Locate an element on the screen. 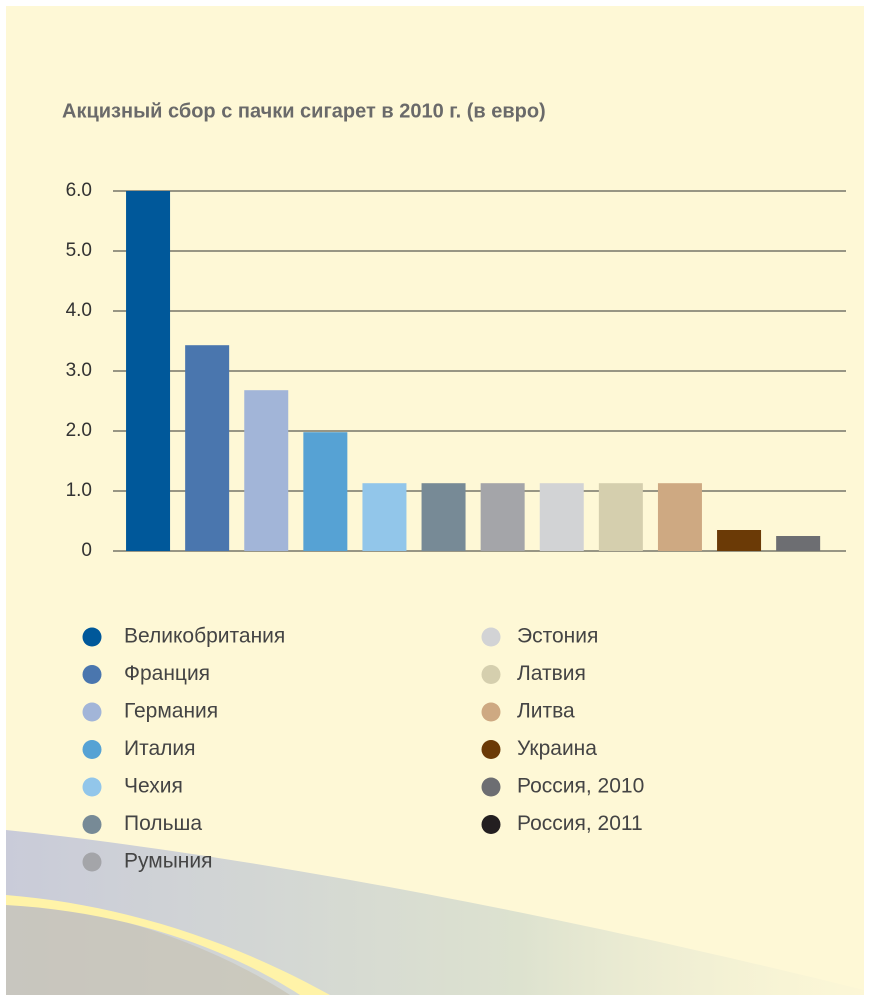  y-tick-label: 2.0 is located at coordinates (79, 430).